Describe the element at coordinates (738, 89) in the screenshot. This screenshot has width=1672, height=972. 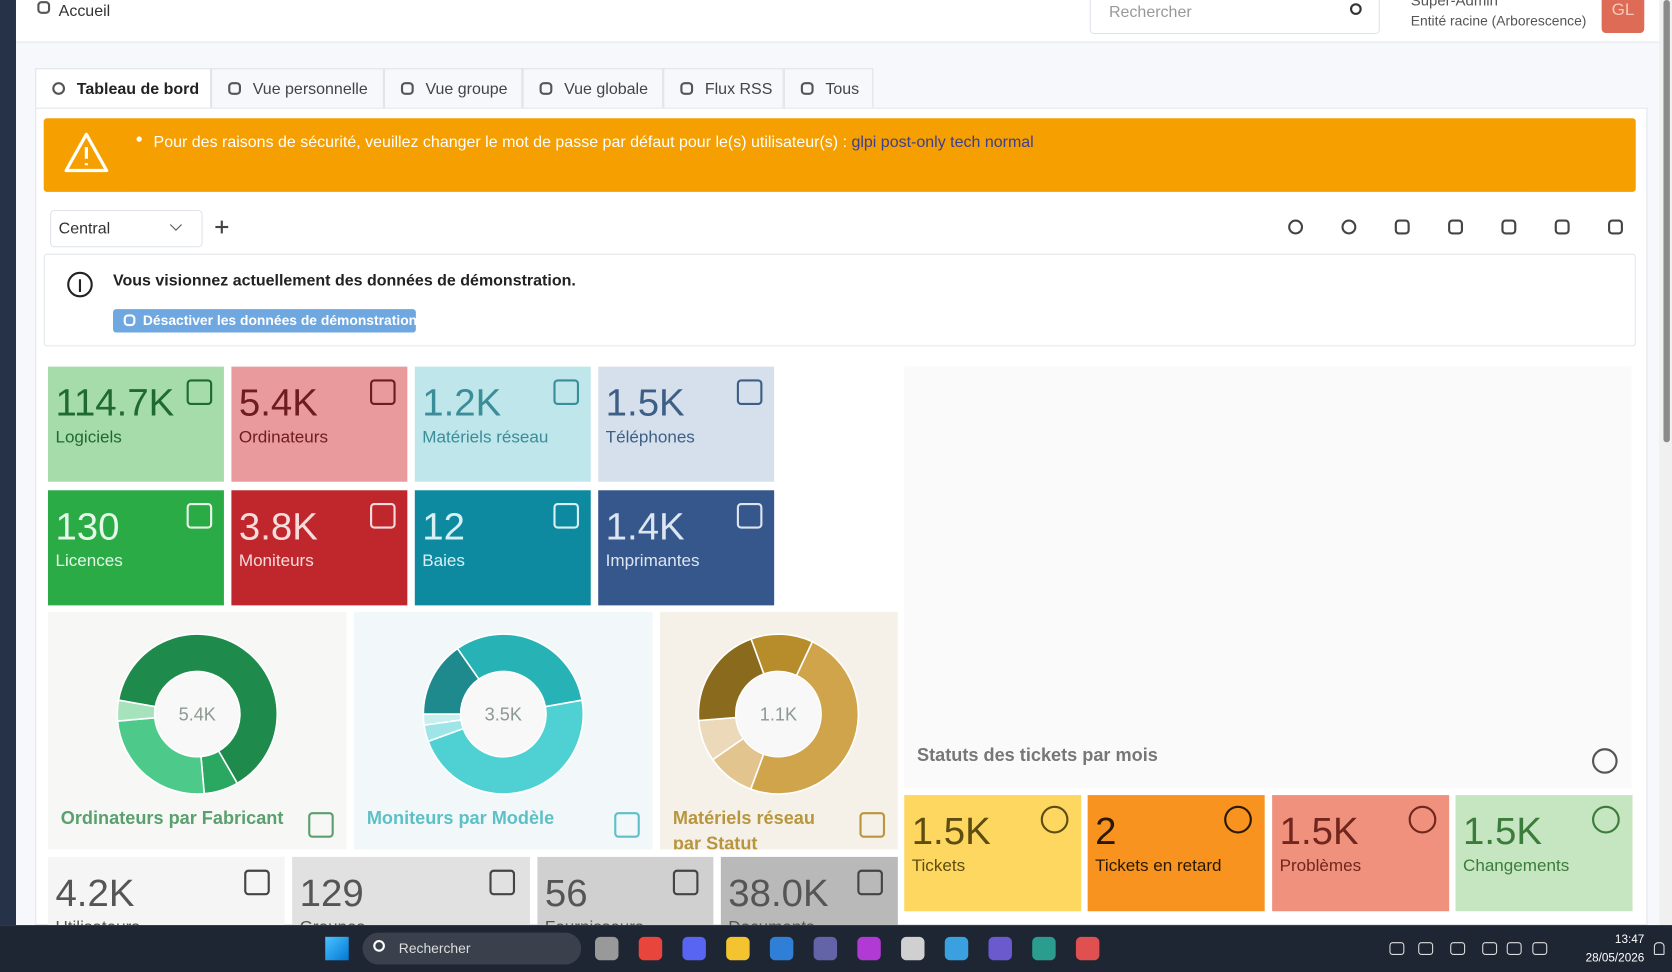
I see `tab-label: Flux RSS` at that location.